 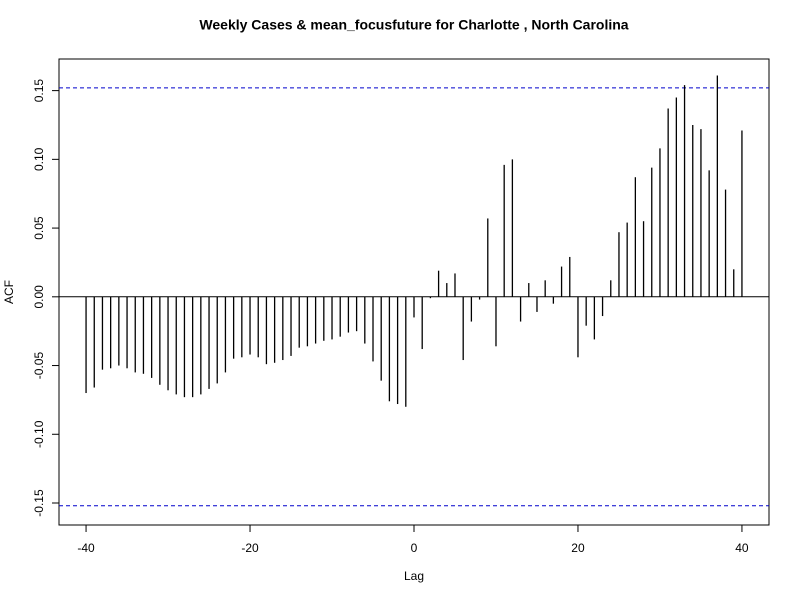 What do you see at coordinates (39, 434) in the screenshot?
I see `y-tick-label: -0.10` at bounding box center [39, 434].